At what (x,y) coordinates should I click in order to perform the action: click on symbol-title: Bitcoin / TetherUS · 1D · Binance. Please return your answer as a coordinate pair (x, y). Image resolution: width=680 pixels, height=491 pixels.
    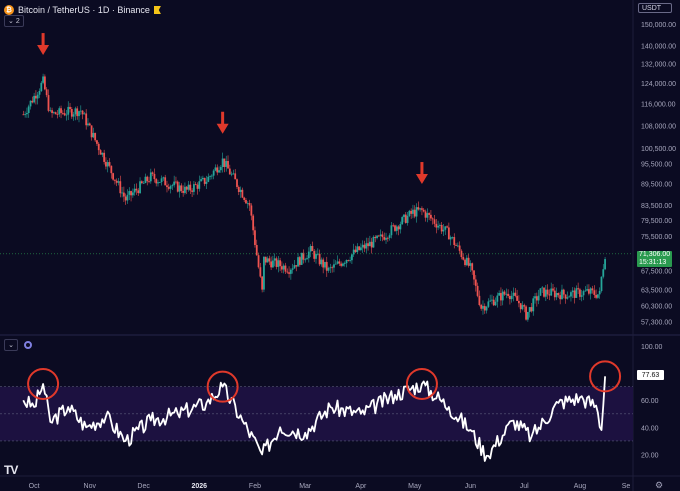
    Looking at the image, I should click on (84, 10).